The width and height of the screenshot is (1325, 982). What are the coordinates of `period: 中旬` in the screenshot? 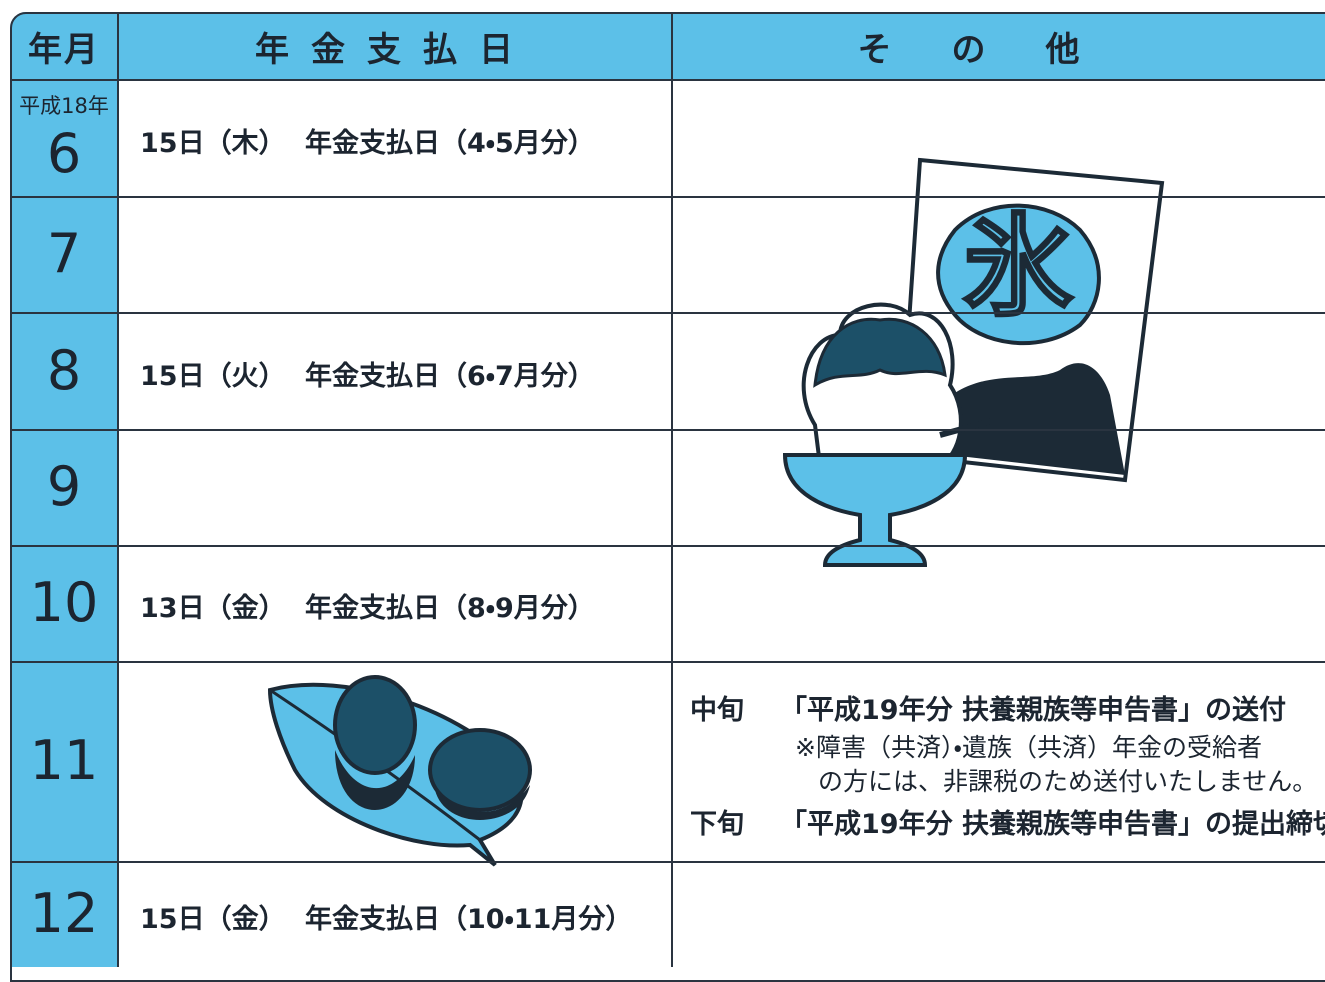 It's located at (717, 710).